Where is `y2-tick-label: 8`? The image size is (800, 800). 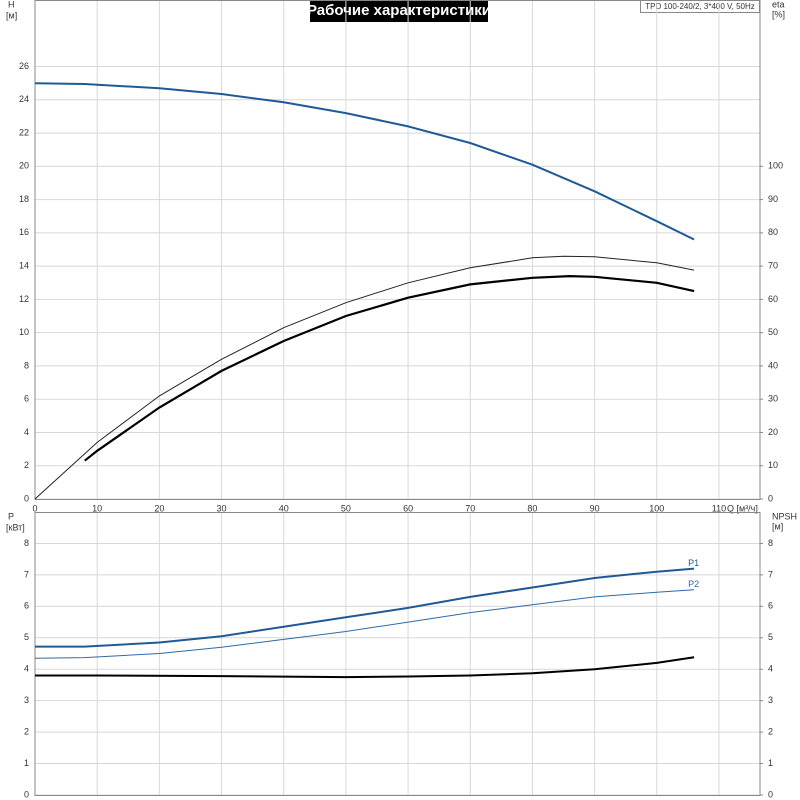 y2-tick-label: 8 is located at coordinates (770, 543).